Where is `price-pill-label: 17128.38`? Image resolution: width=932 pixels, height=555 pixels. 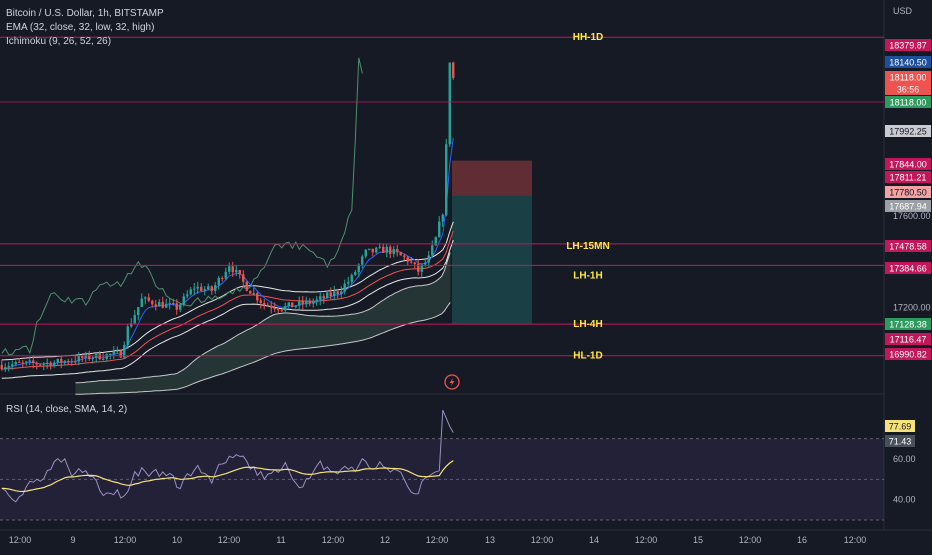
price-pill-label: 17128.38 is located at coordinates (908, 325).